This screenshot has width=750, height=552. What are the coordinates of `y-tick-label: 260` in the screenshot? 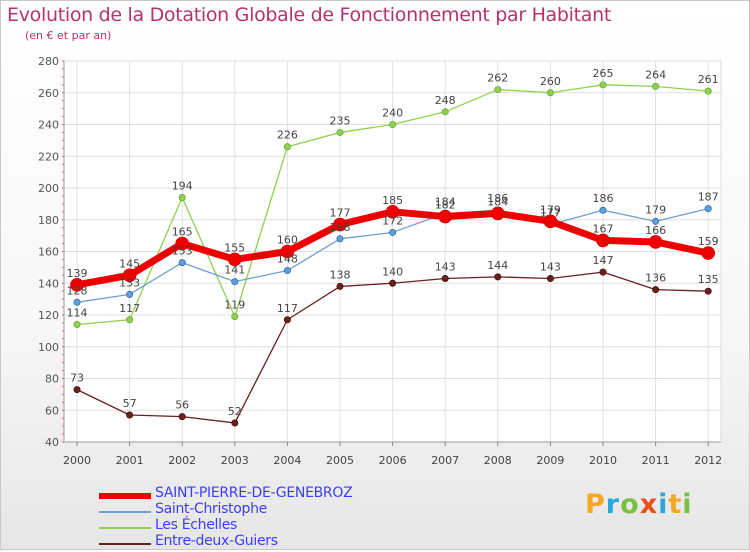 It's located at (48, 93).